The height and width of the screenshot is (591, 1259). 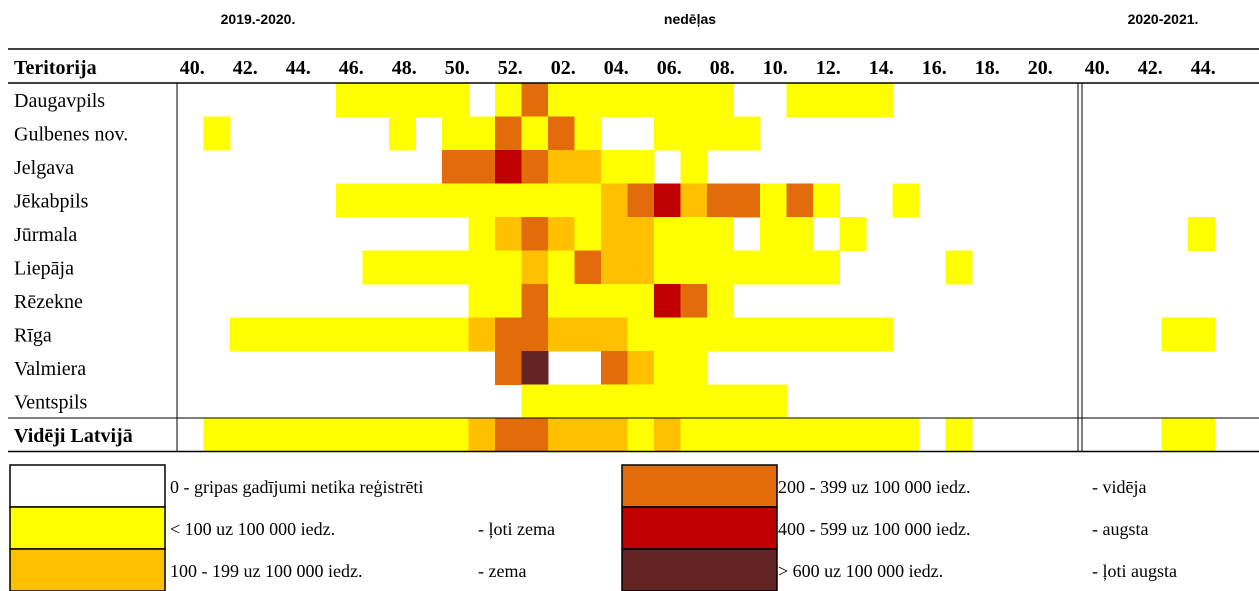 What do you see at coordinates (874, 529) in the screenshot?
I see `legend-range-label: 400 - 599 uz 100 000 iedz.` at bounding box center [874, 529].